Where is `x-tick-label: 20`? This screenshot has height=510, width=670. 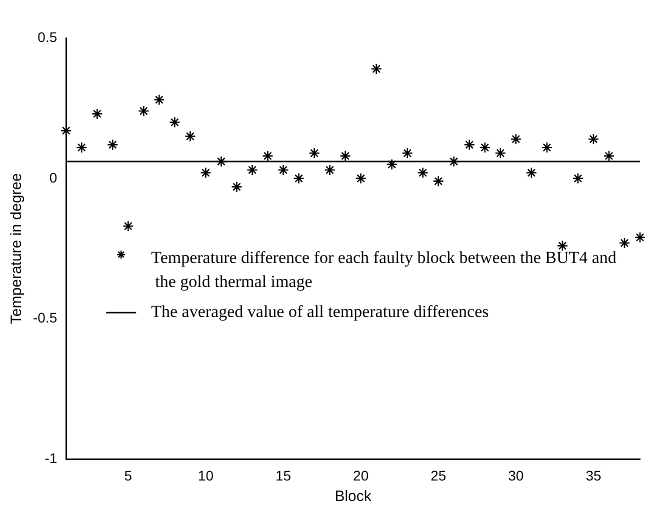
x-tick-label: 20 is located at coordinates (361, 475).